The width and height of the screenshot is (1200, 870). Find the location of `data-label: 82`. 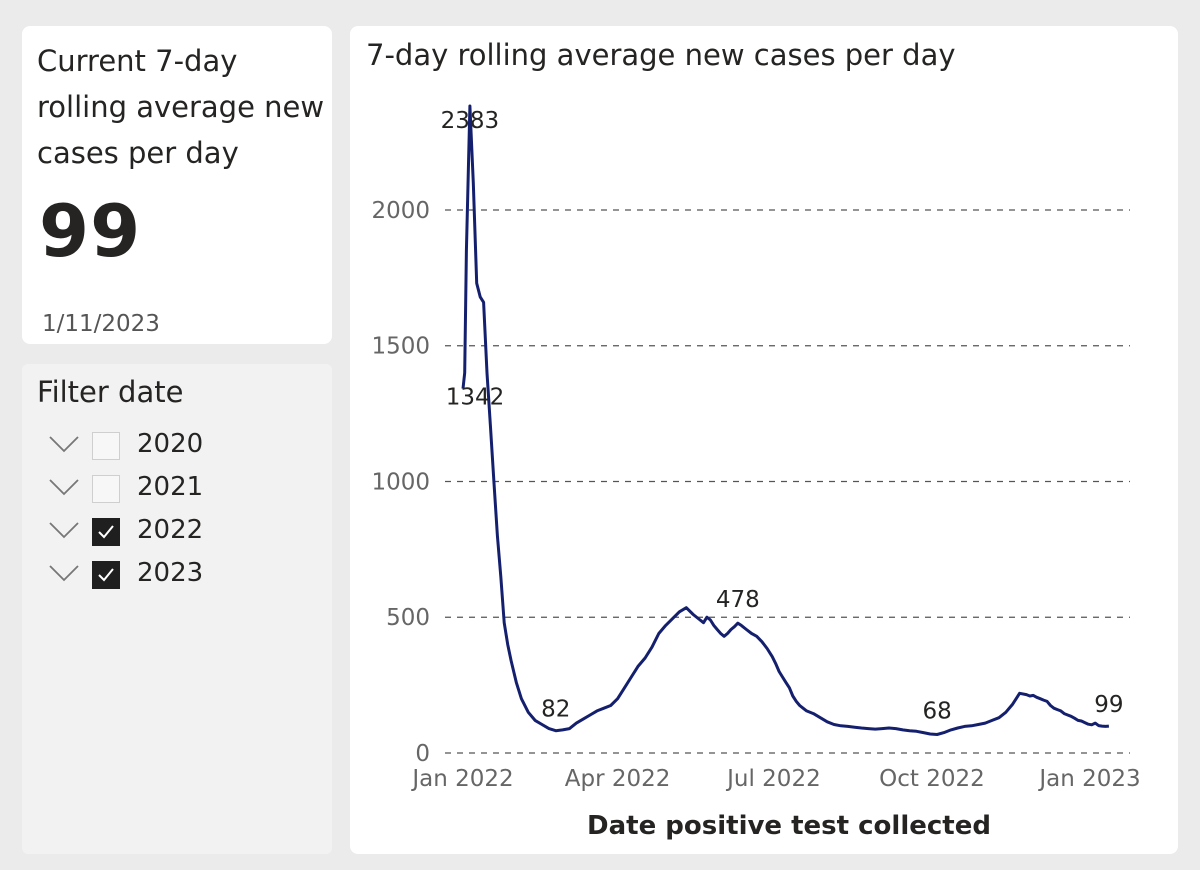

data-label: 82 is located at coordinates (555, 710).